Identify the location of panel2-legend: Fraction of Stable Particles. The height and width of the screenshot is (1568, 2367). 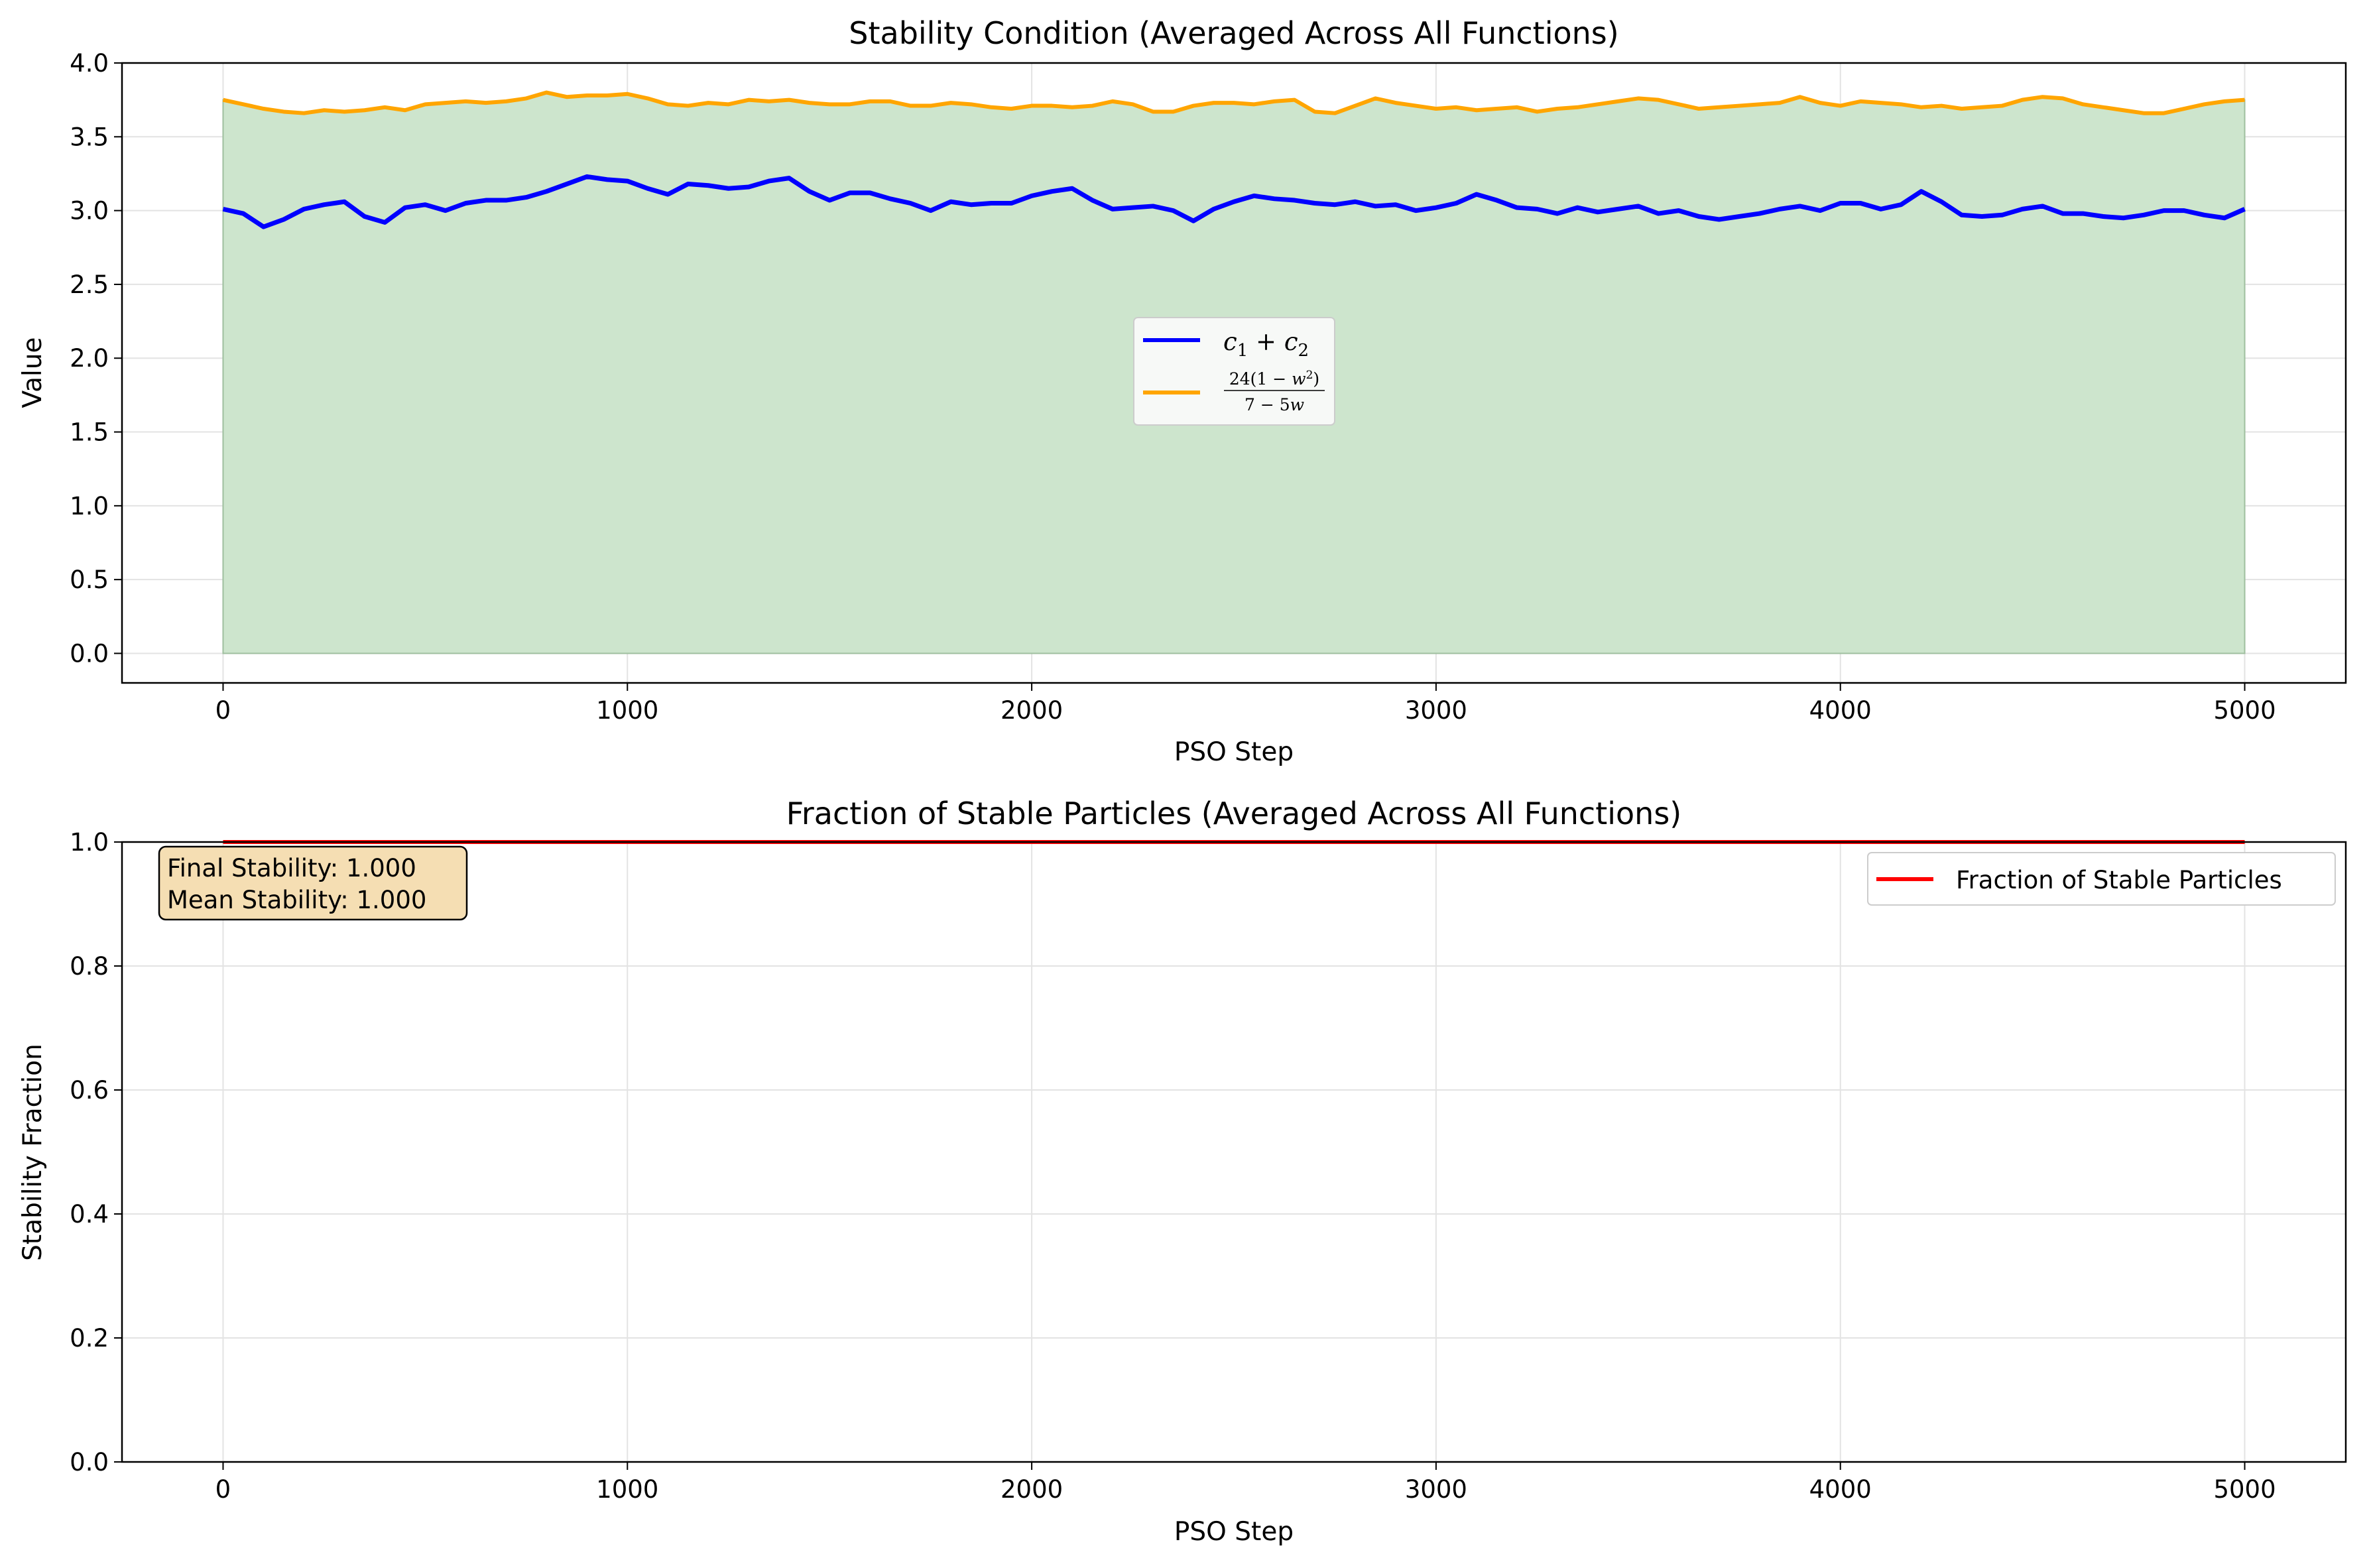
(2101, 879).